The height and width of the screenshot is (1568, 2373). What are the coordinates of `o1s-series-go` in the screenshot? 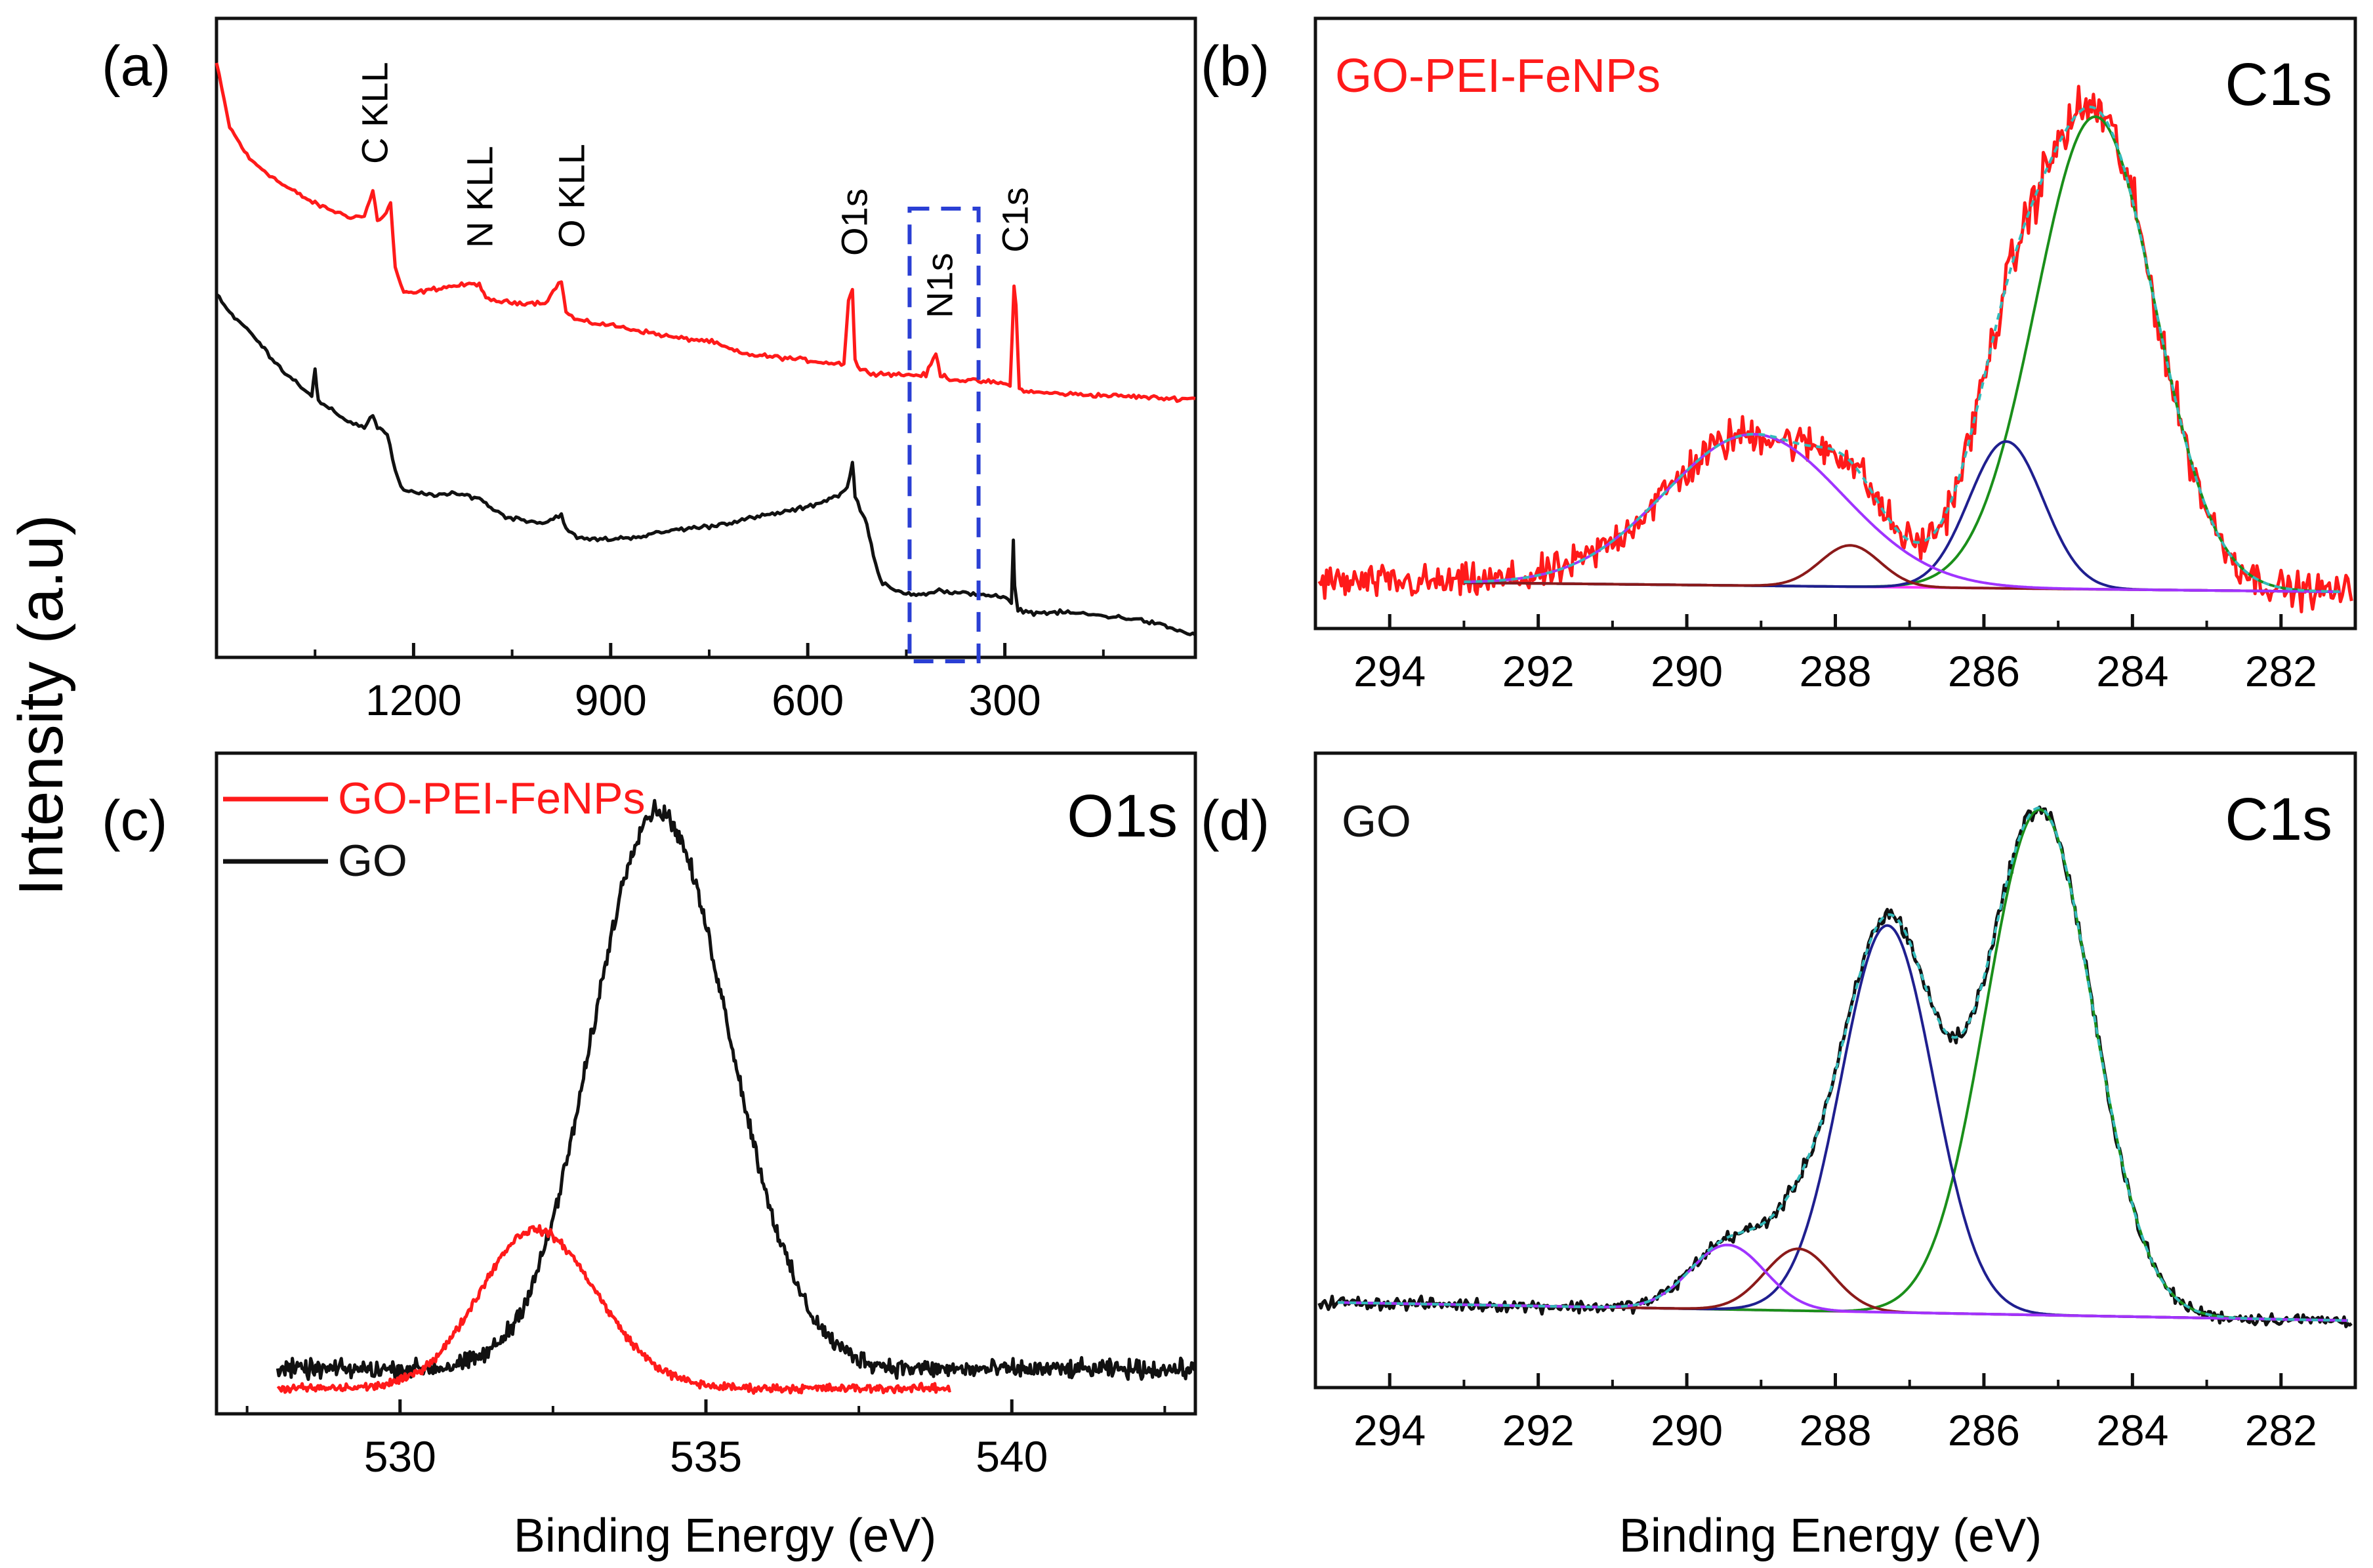 It's located at (737, 1090).